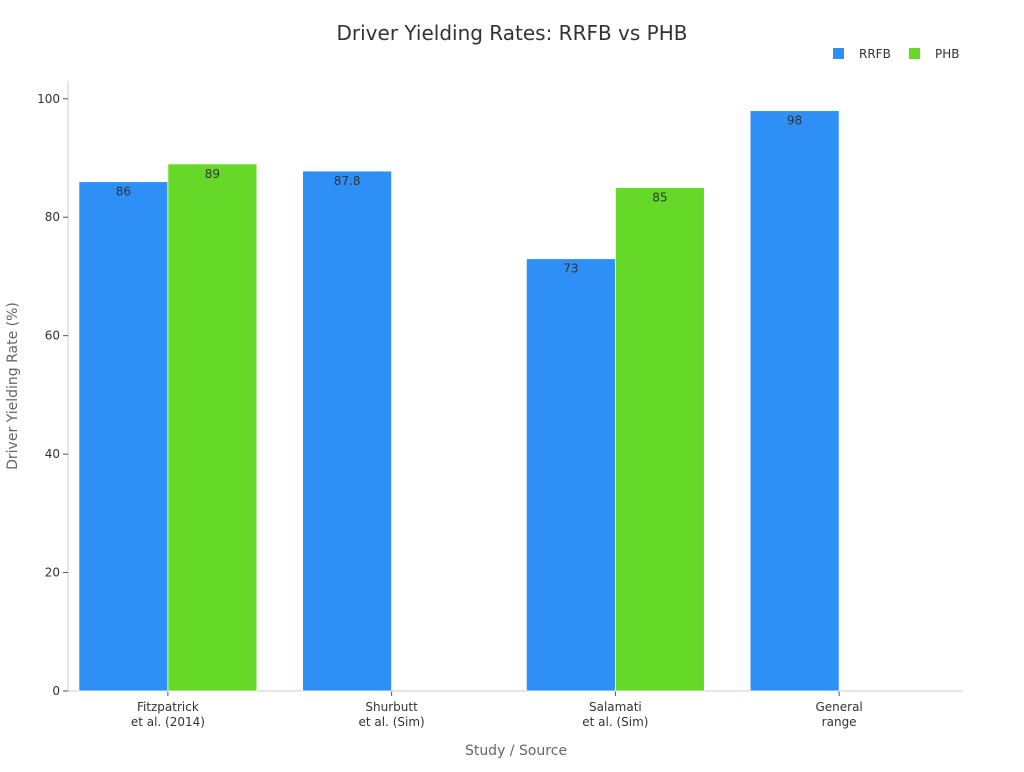  What do you see at coordinates (56, 691) in the screenshot?
I see `y-tick-label: 0` at bounding box center [56, 691].